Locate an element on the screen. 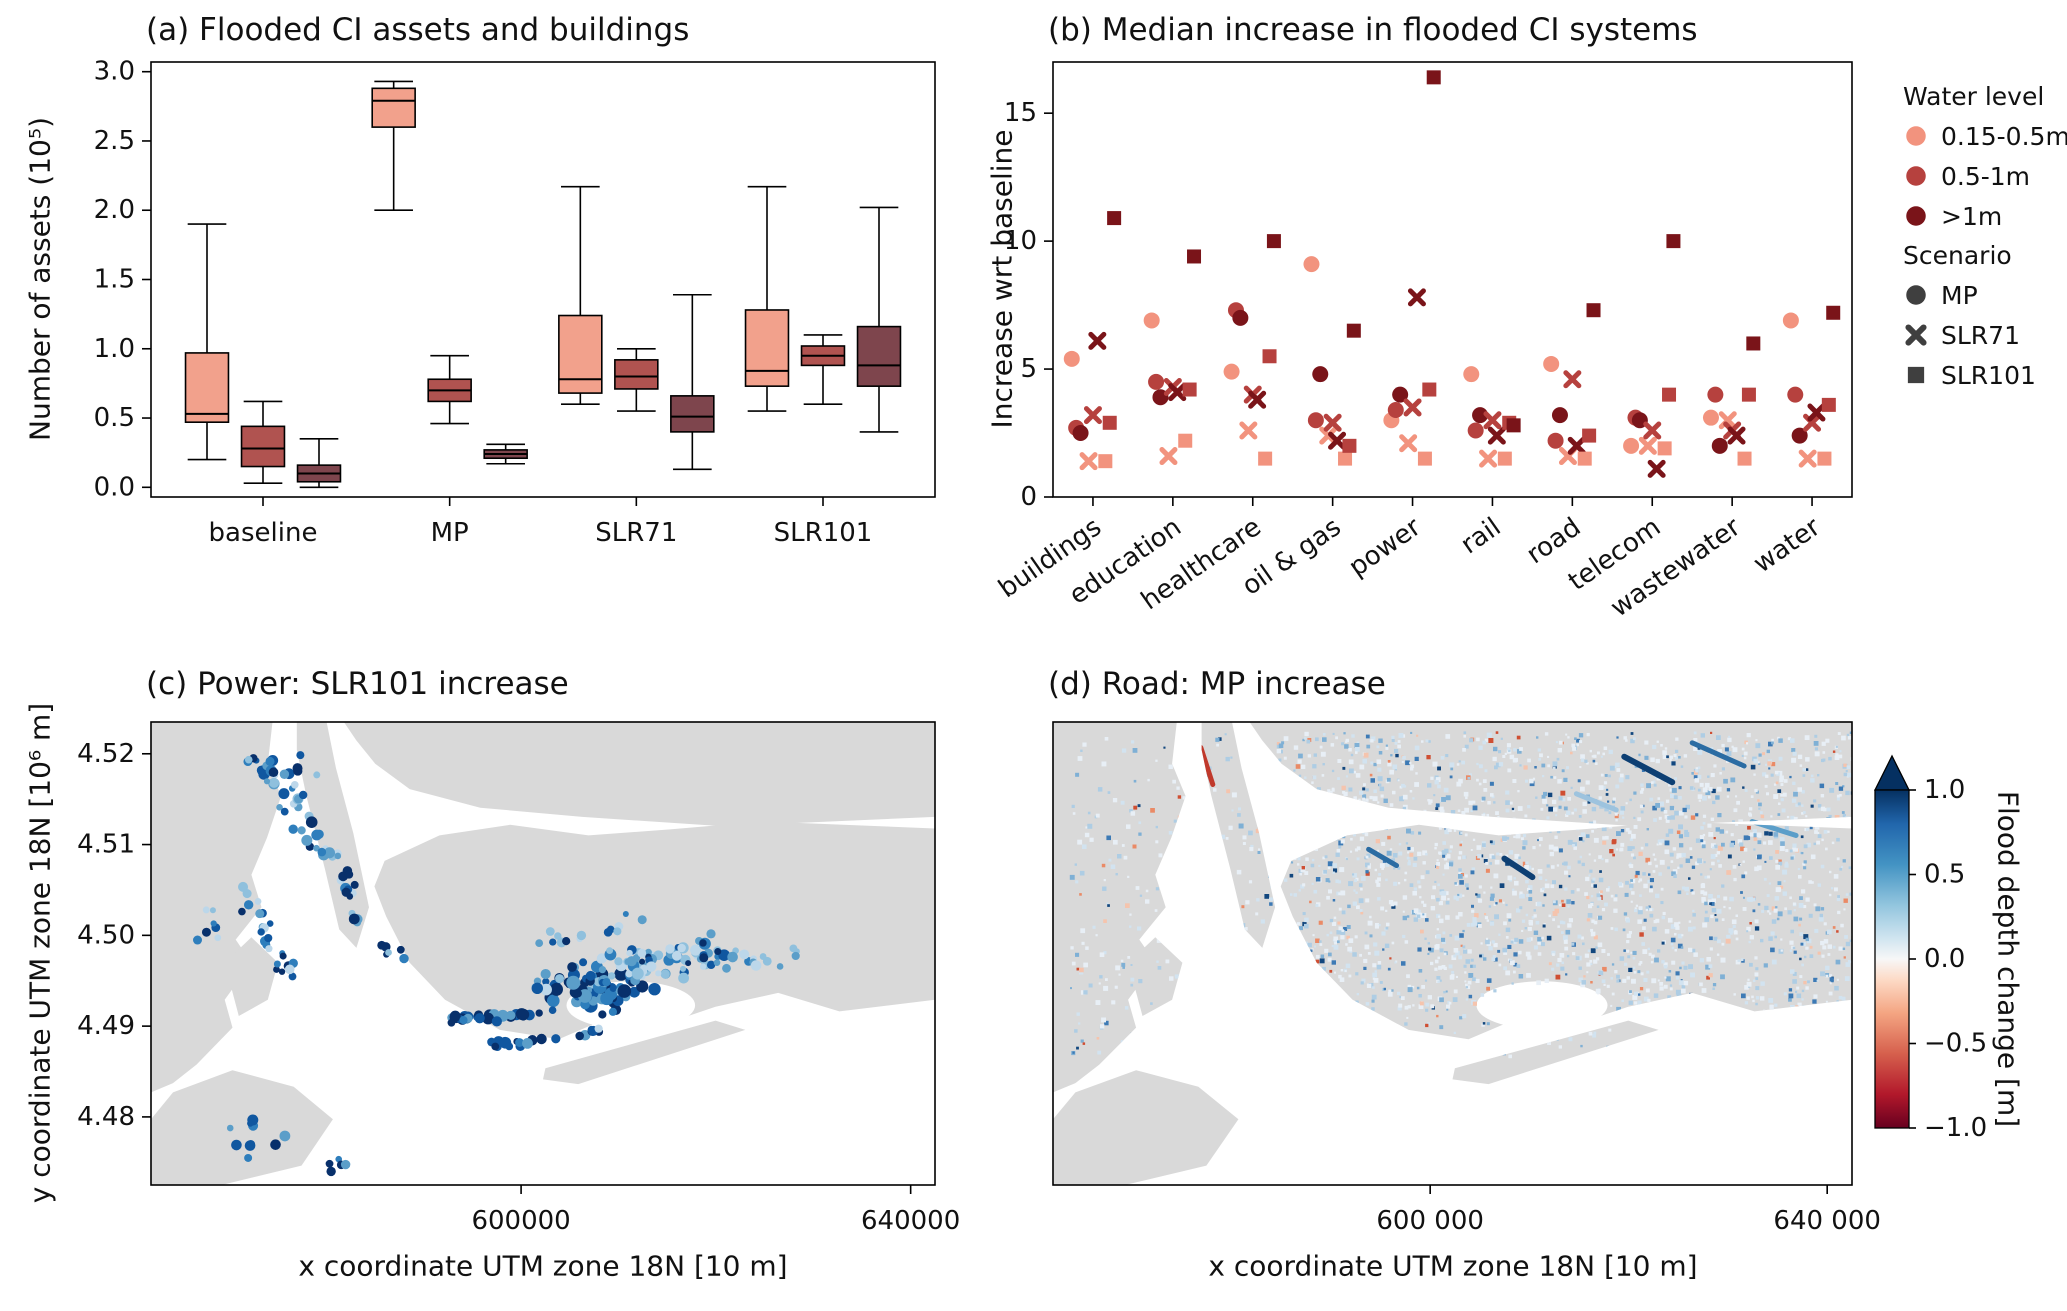  panel-d-map is located at coordinates (1452, 953).